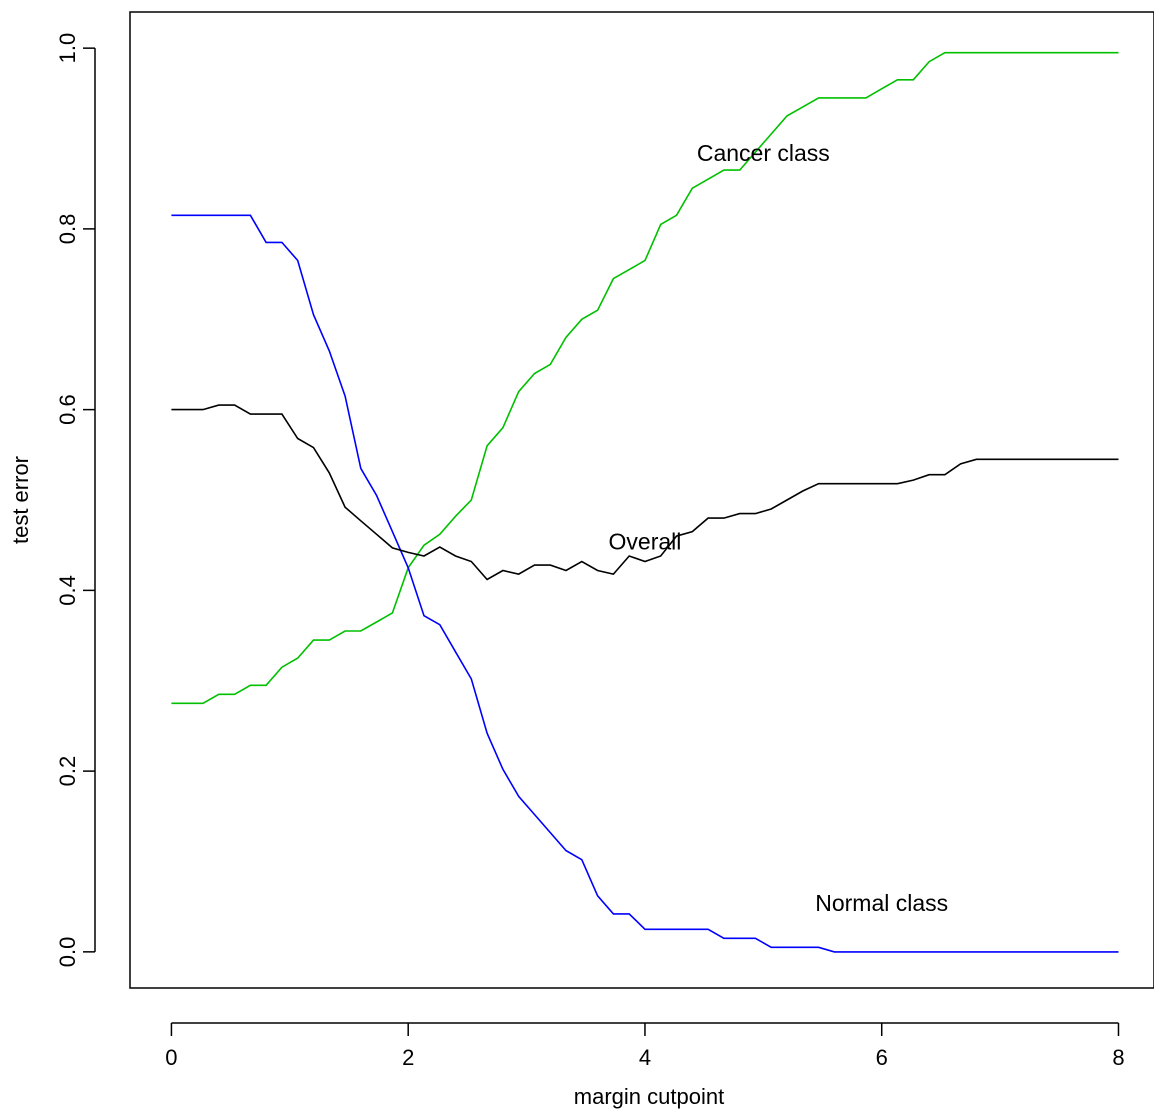 Image resolution: width=1154 pixels, height=1117 pixels. Describe the element at coordinates (67, 229) in the screenshot. I see `y-tick-label: 0.8` at that location.